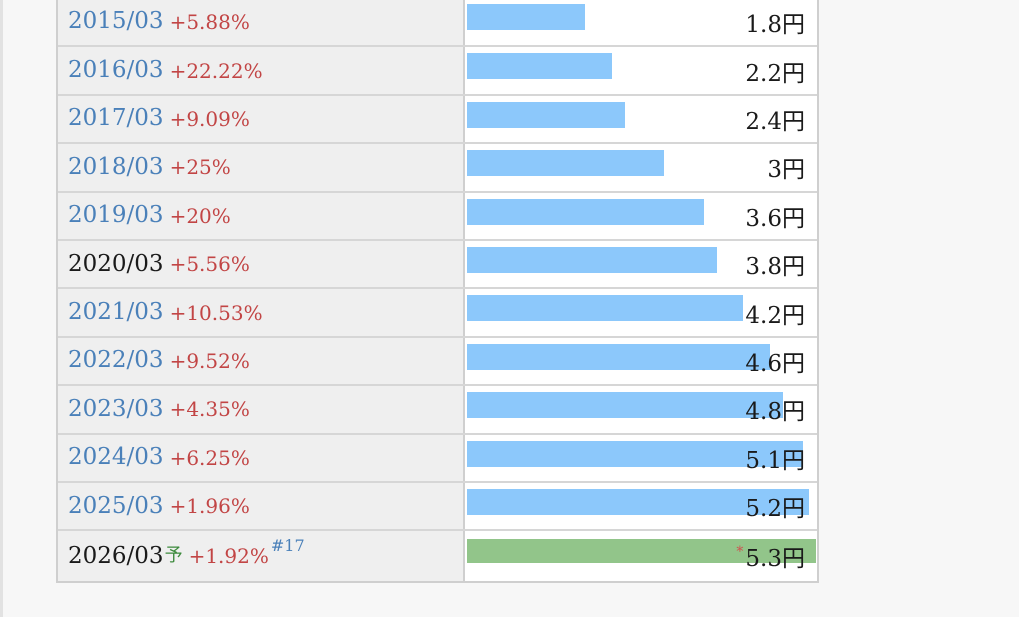 The height and width of the screenshot is (617, 1024). Describe the element at coordinates (775, 559) in the screenshot. I see `value-text: 5.3円` at that location.